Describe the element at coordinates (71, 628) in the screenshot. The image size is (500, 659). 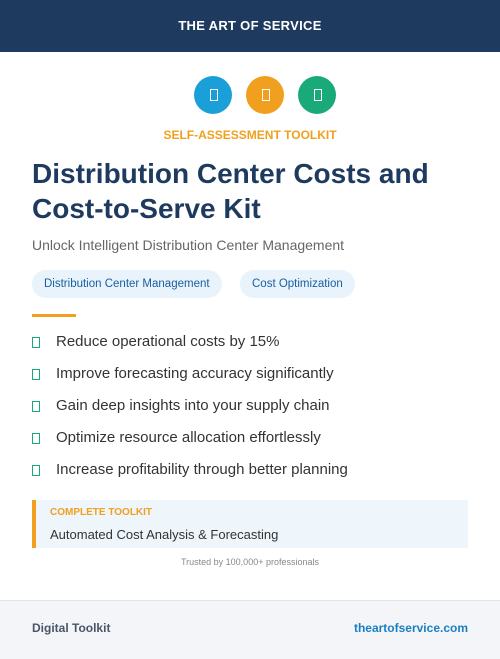
I see `footer-left: Digital Toolkit` at that location.